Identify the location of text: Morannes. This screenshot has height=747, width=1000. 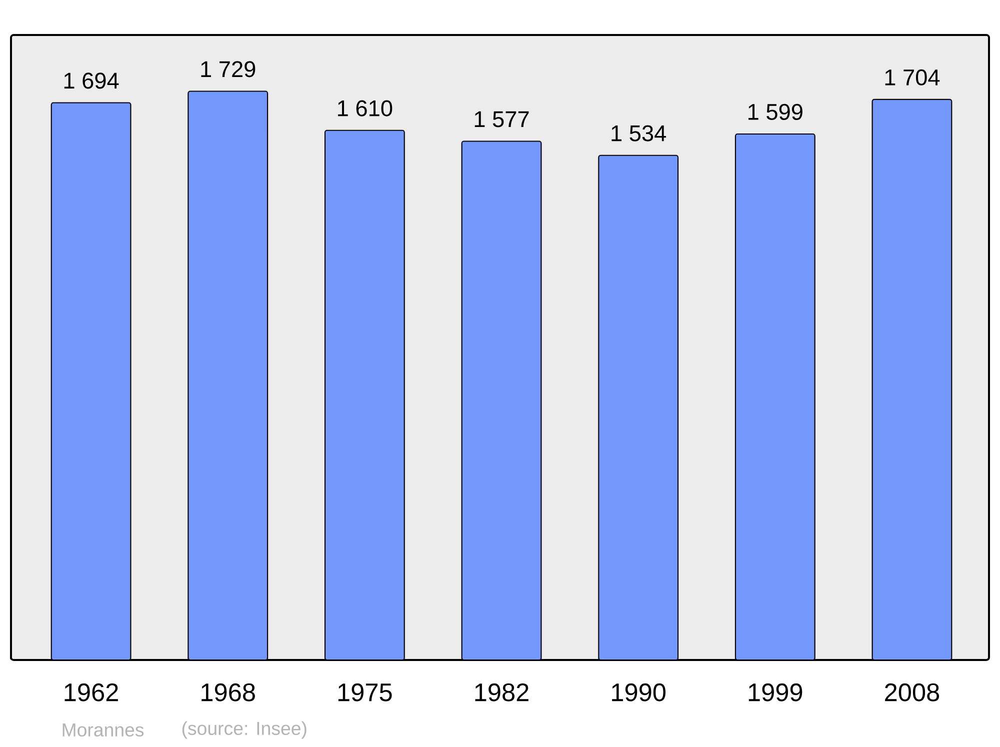
(103, 730).